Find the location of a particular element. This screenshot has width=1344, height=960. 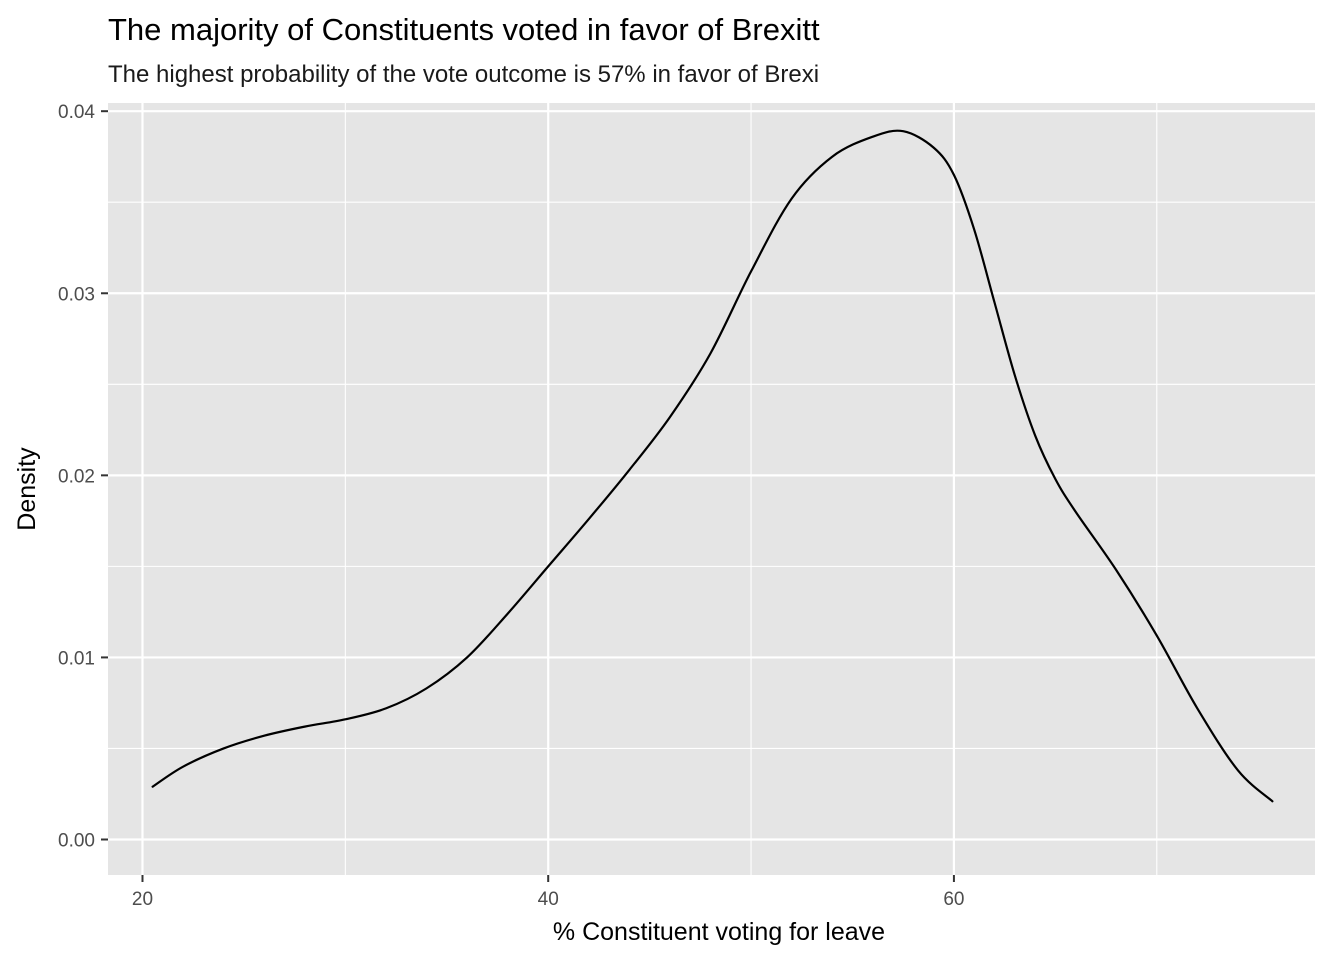

x-axis-title: % Constituent voting for leave is located at coordinates (719, 932).